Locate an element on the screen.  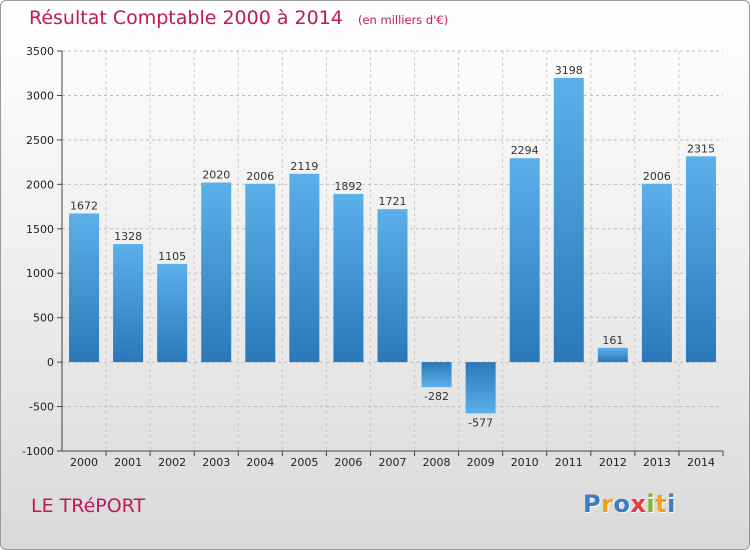
x-tick-label: 2005 is located at coordinates (304, 462).